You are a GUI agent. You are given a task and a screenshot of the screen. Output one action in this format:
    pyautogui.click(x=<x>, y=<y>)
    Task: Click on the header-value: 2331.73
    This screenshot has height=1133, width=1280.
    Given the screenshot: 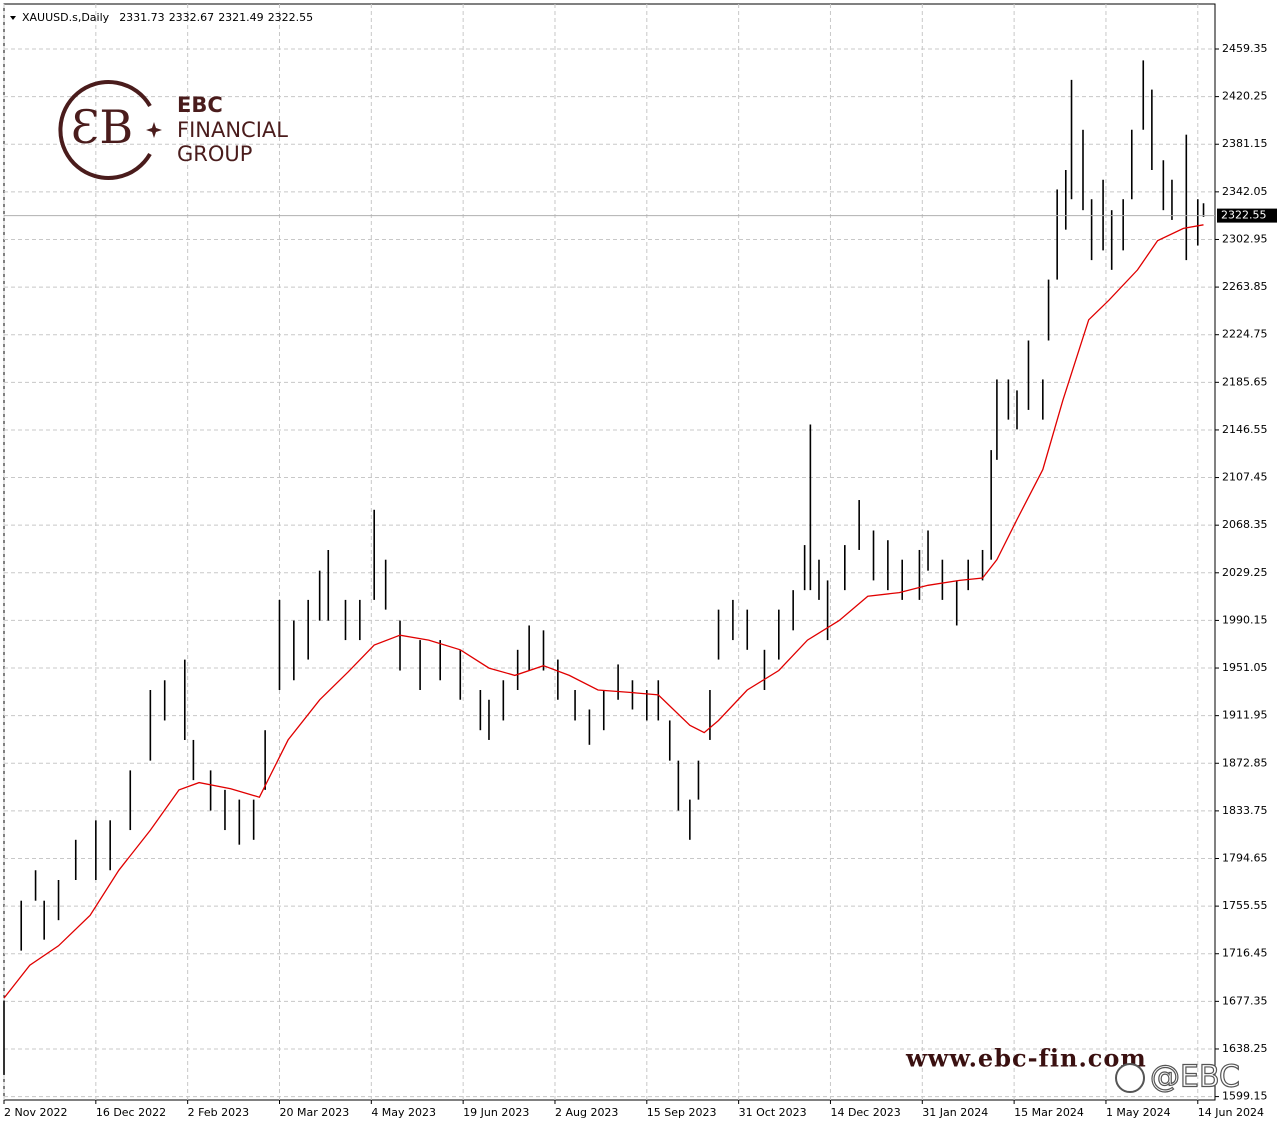 What is the action you would take?
    pyautogui.click(x=142, y=17)
    